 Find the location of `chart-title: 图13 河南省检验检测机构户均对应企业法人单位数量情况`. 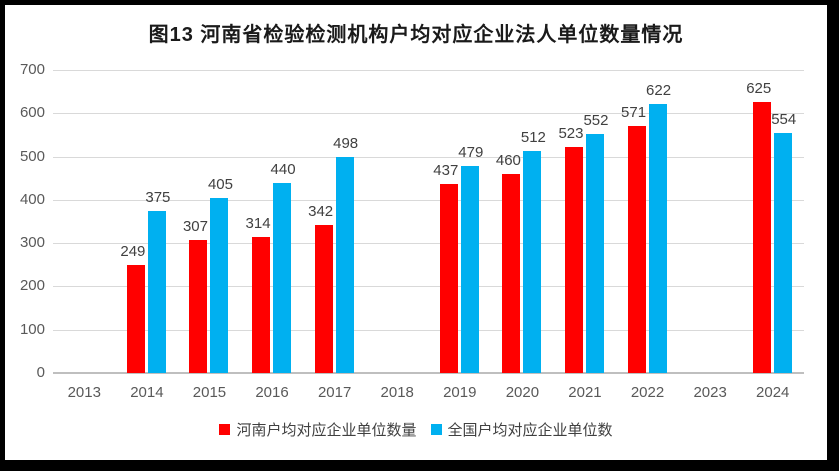

chart-title: 图13 河南省检验检测机构户均对应企业法人单位数量情况 is located at coordinates (416, 35).